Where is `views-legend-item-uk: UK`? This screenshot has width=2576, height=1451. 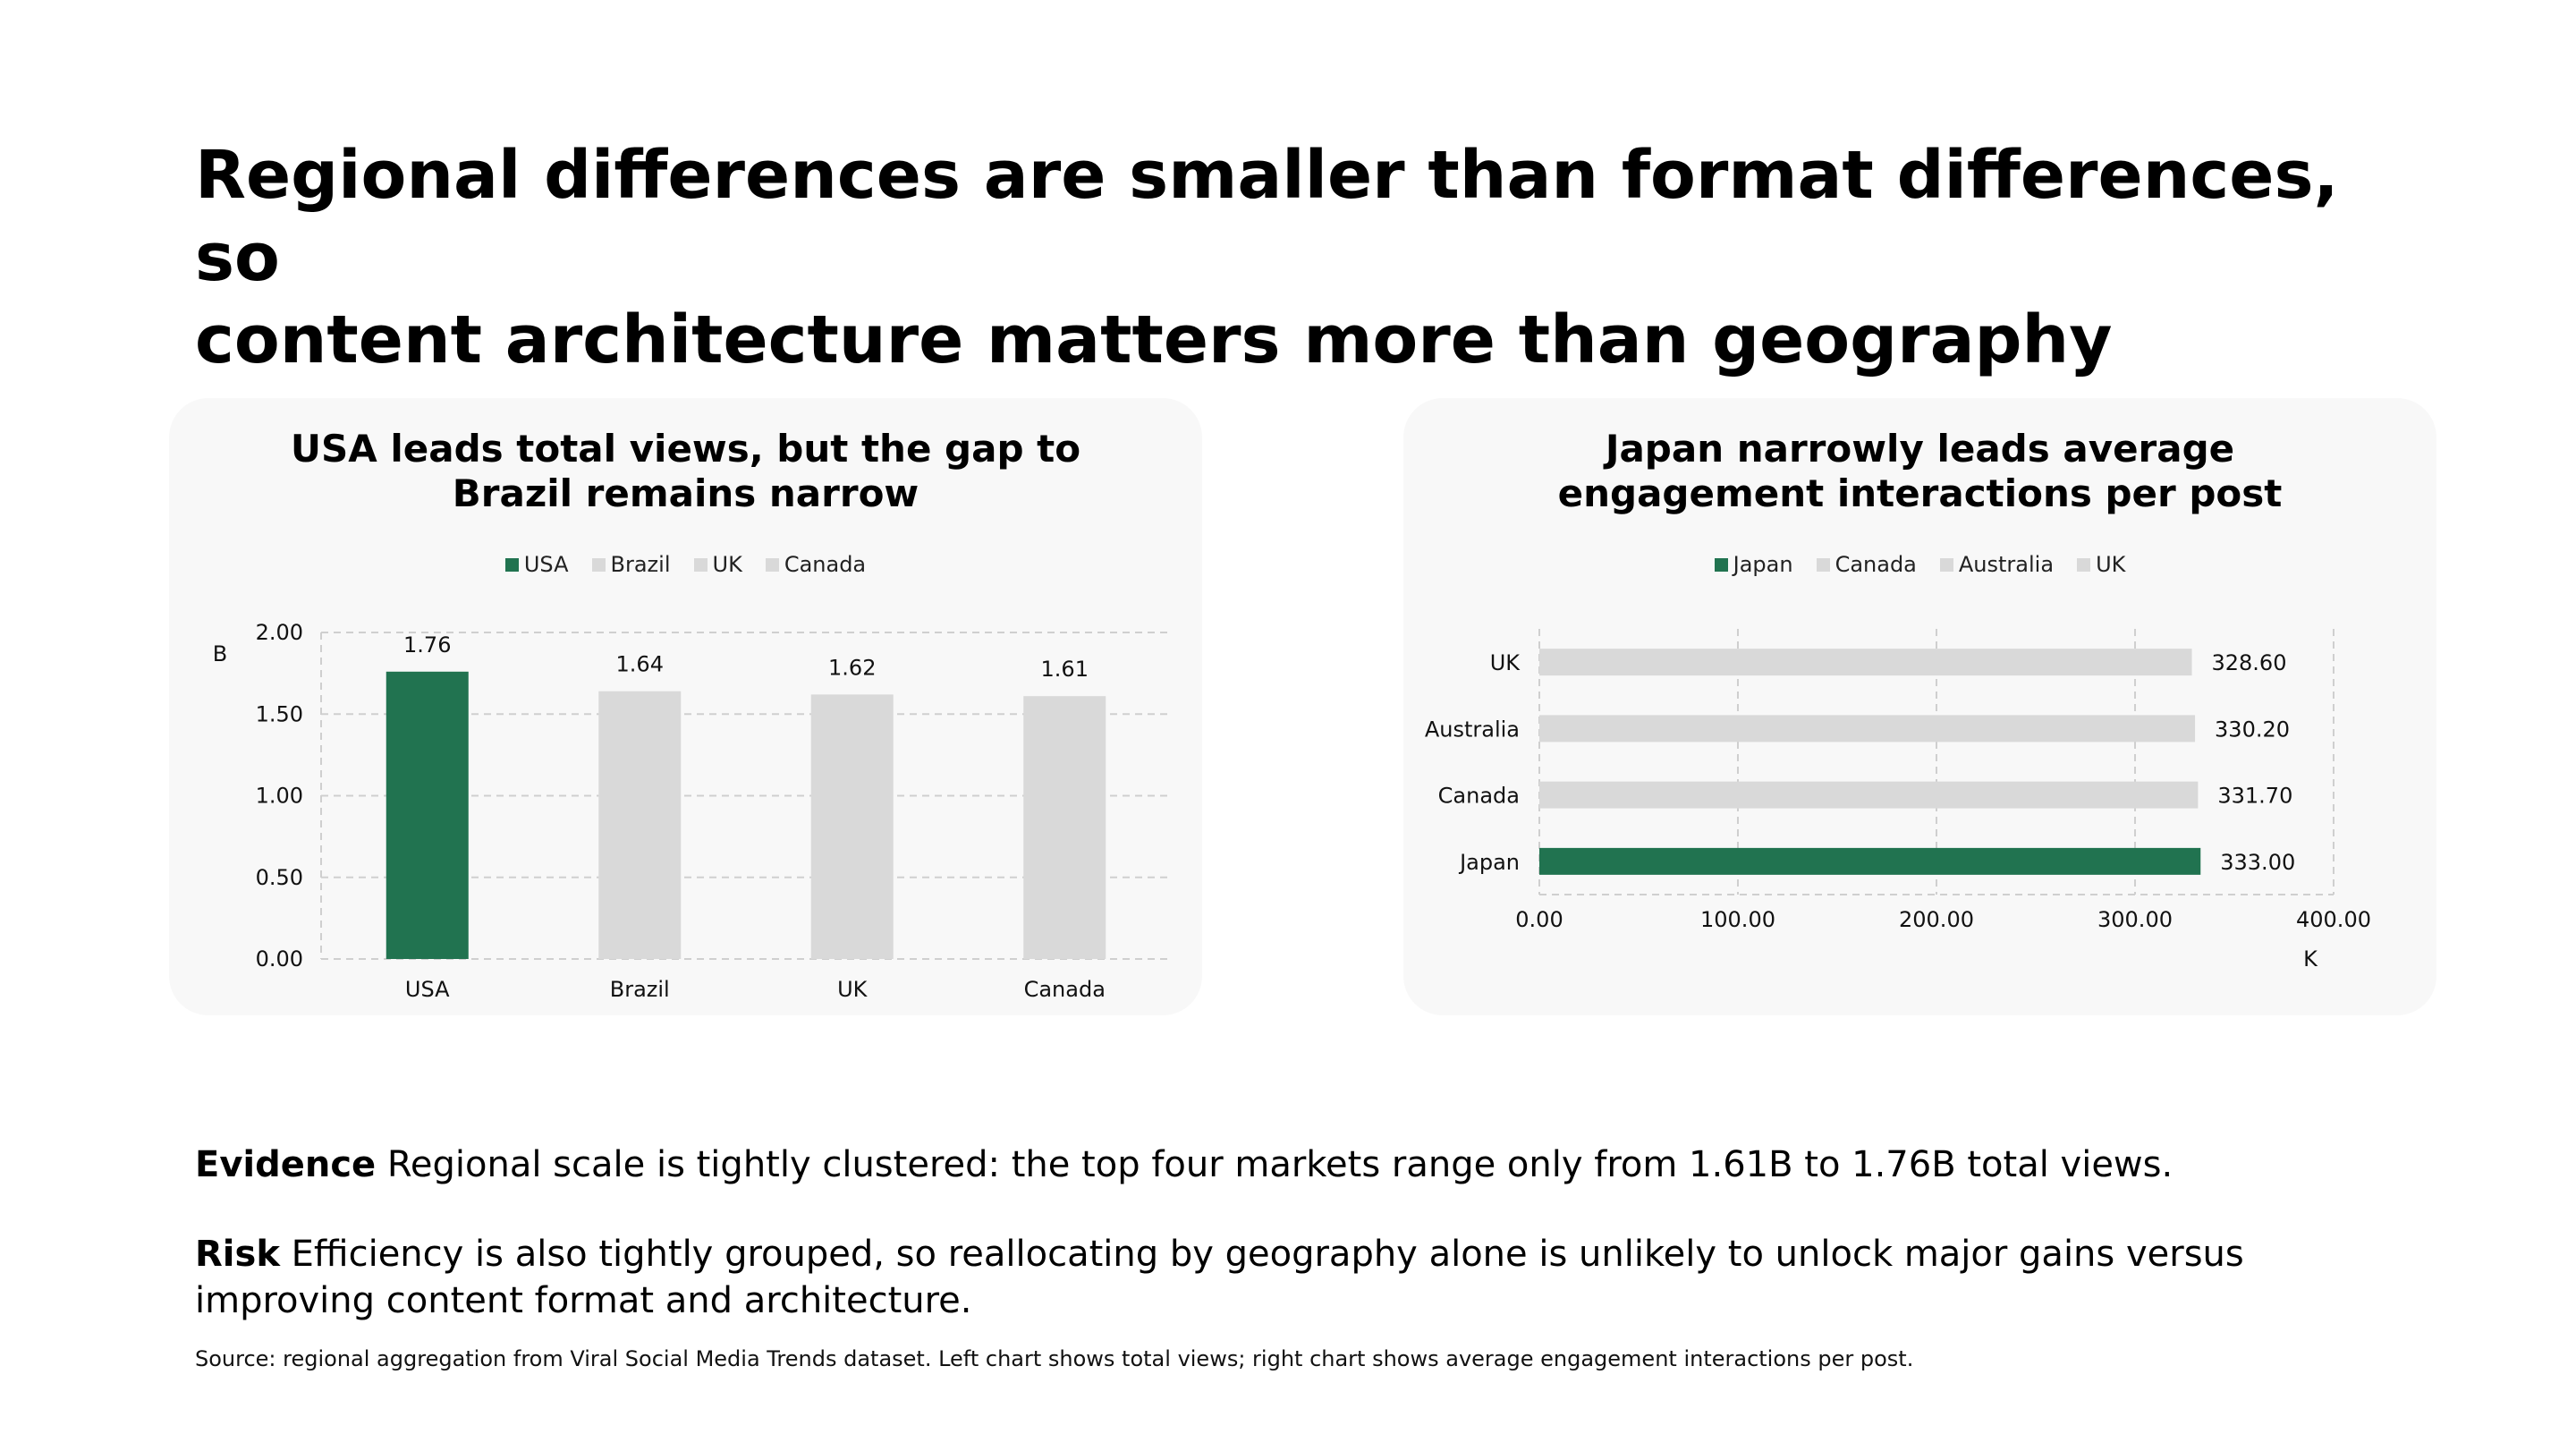
views-legend-item-uk: UK is located at coordinates (717, 564).